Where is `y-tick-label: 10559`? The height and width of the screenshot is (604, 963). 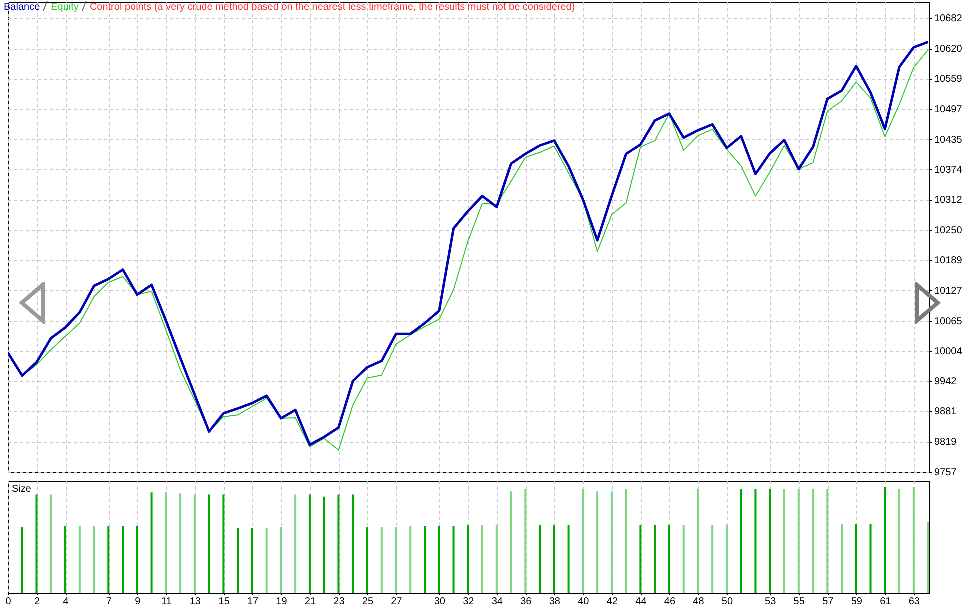
y-tick-label: 10559 is located at coordinates (948, 80).